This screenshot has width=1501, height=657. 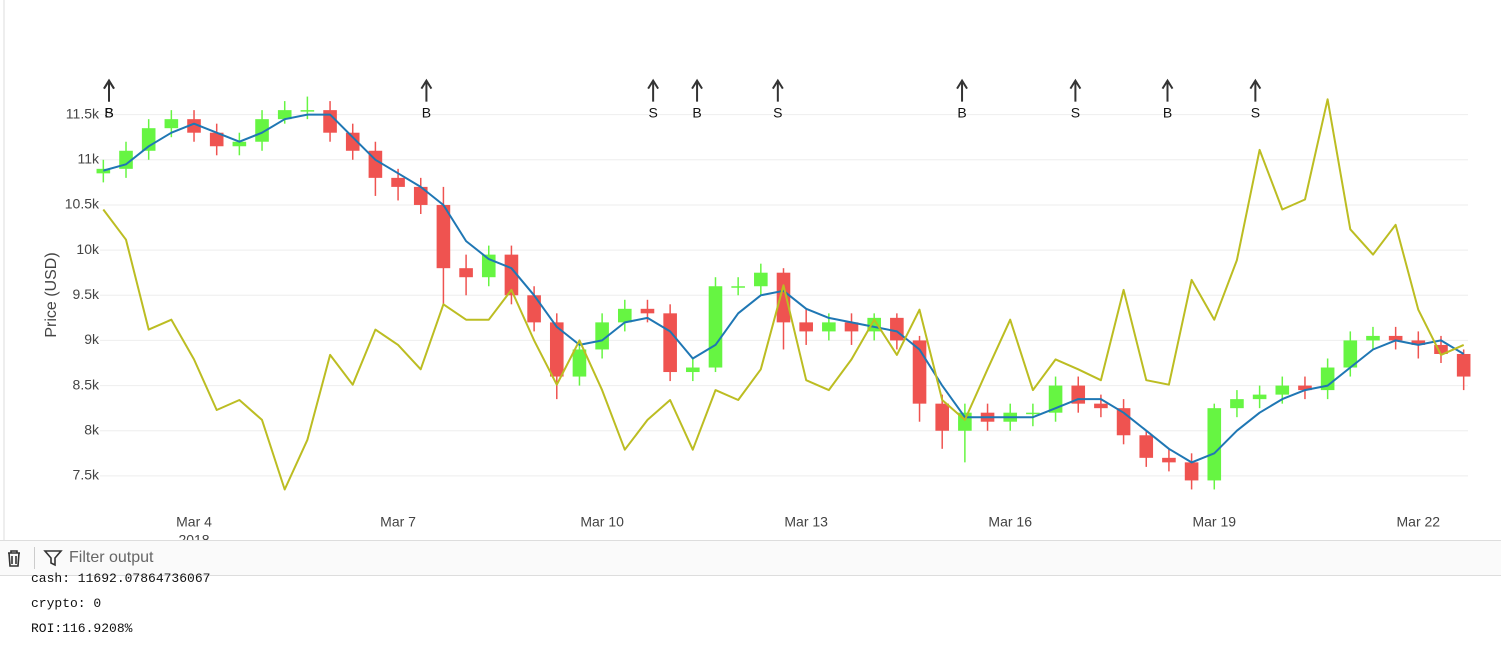 What do you see at coordinates (1419, 522) in the screenshot?
I see `x-tick-label: Mar 22` at bounding box center [1419, 522].